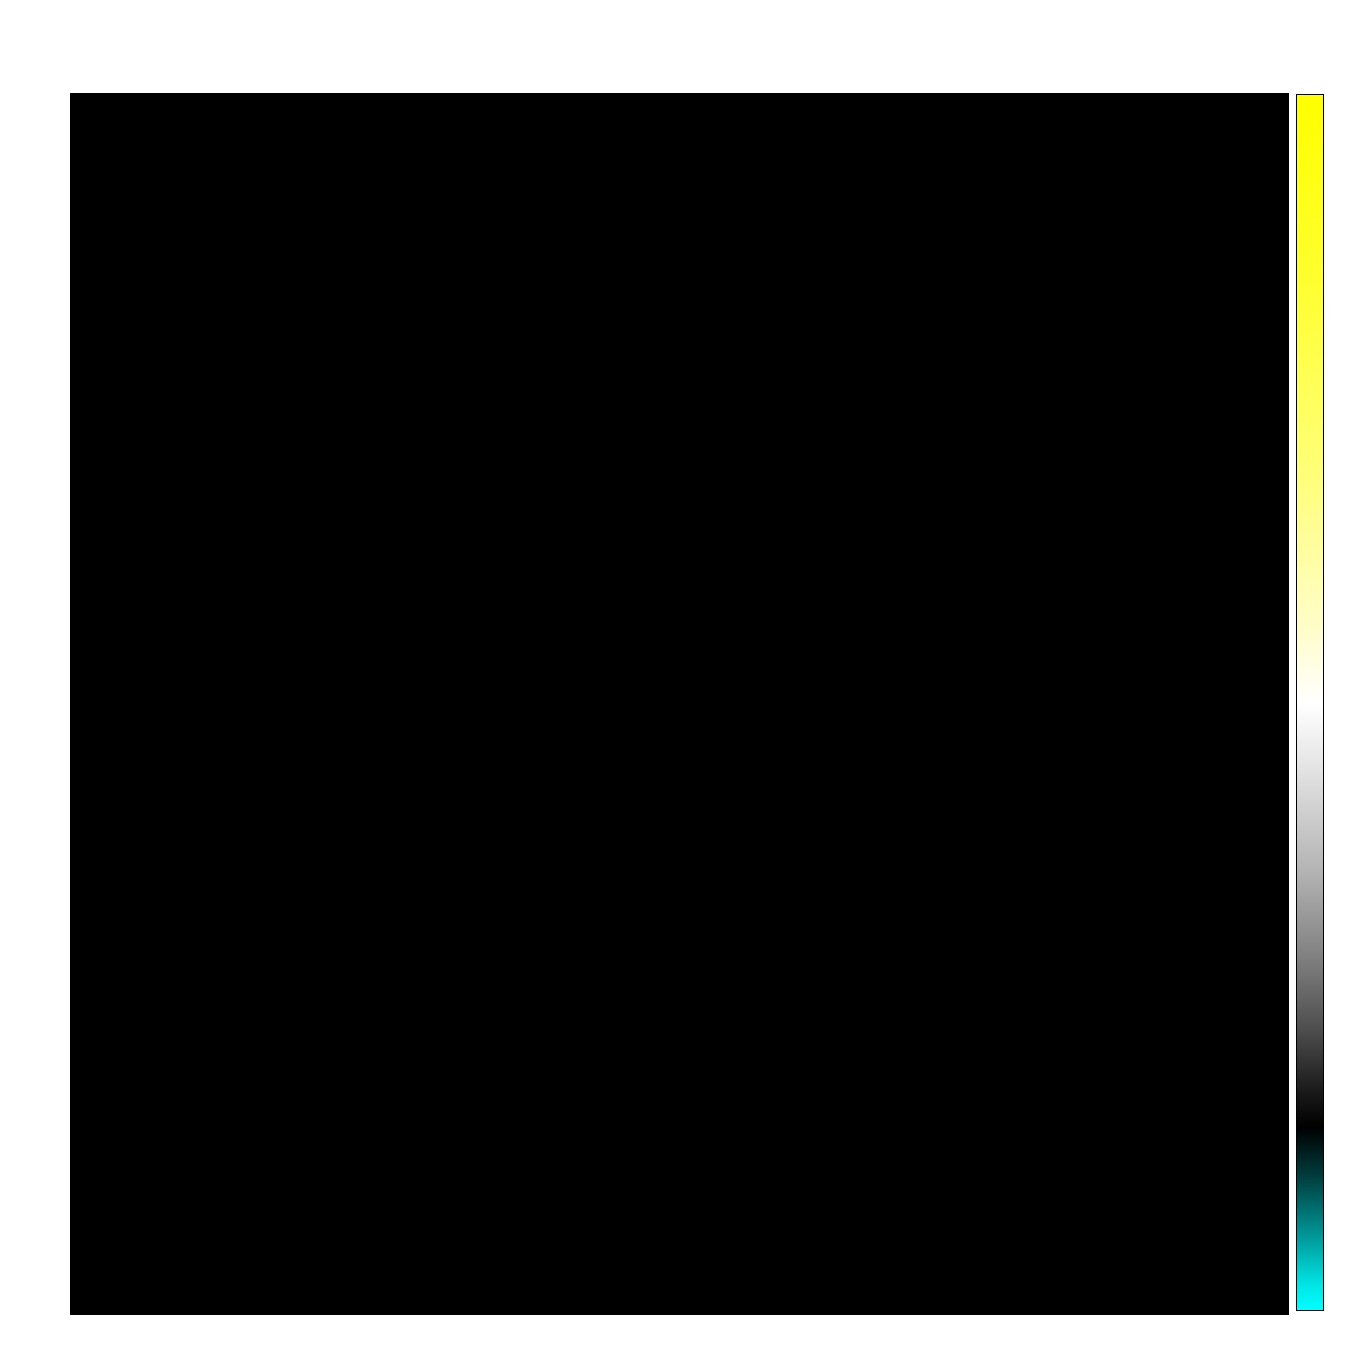  I want to click on colorbar, so click(1310, 702).